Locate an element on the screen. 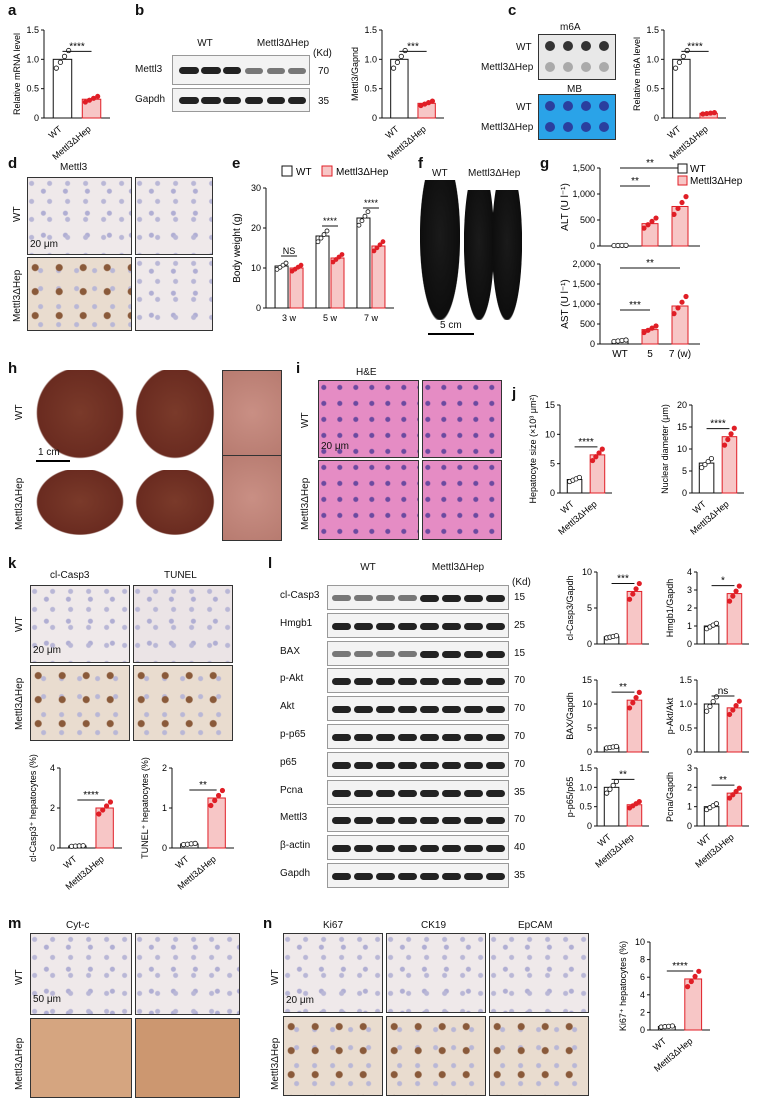 This screenshot has width=764, height=1101. j1-tick-label: 0 is located at coordinates (552, 493).